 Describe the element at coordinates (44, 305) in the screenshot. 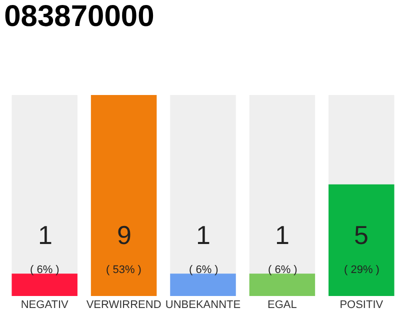

I see `x-tick-label: NEGATIV` at that location.